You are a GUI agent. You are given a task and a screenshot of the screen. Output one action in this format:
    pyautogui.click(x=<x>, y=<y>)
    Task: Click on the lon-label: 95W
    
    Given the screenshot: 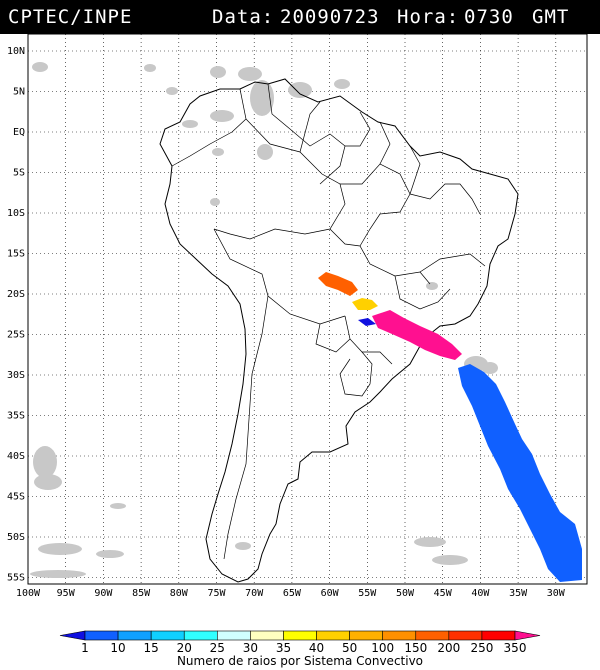 What is the action you would take?
    pyautogui.click(x=66, y=593)
    